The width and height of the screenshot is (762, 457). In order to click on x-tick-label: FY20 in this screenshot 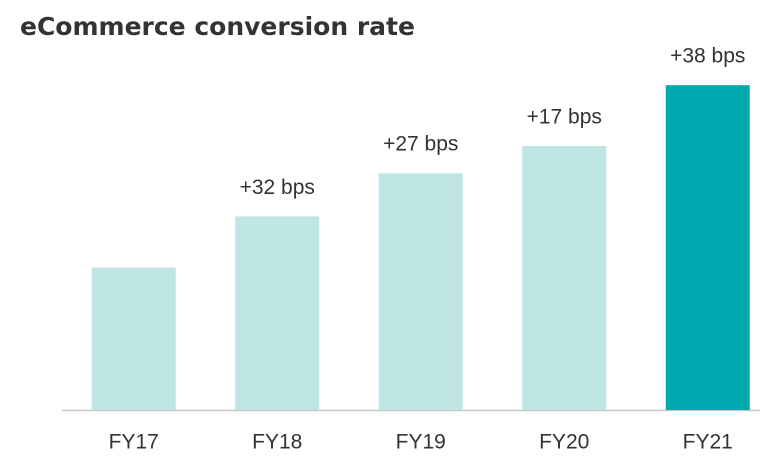, I will do `click(564, 442)`.